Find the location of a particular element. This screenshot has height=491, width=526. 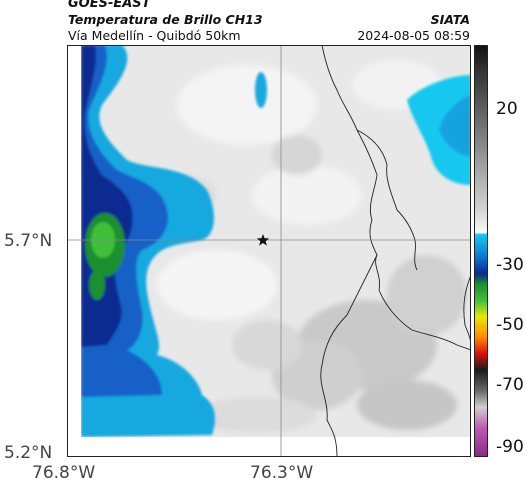

lat-tick-label: 5.2°N is located at coordinates (28, 453).